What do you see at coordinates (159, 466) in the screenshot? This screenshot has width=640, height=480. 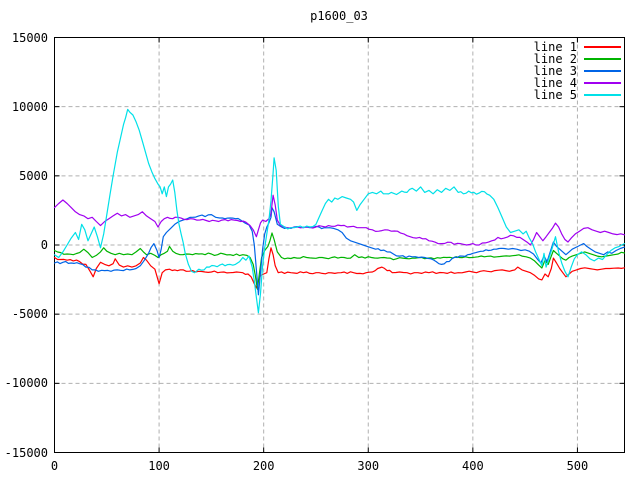 I see `x-tick-label: 100` at bounding box center [159, 466].